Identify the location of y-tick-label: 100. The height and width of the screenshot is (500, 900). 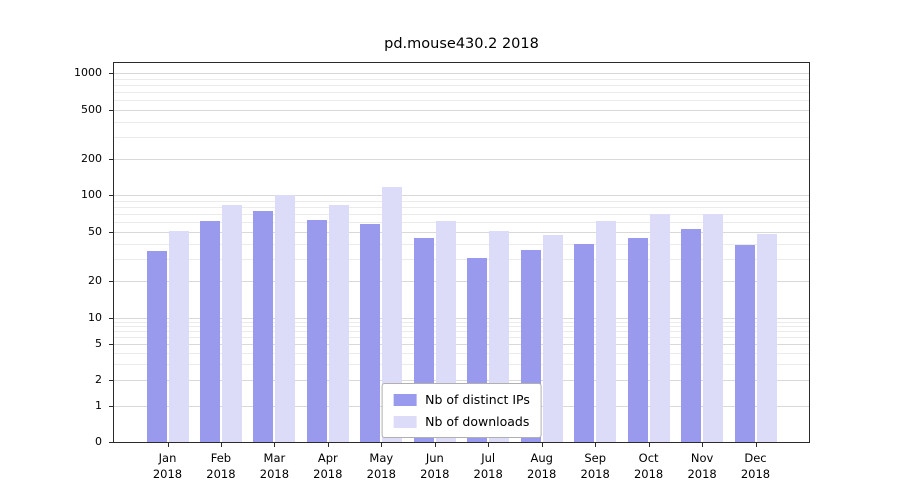
(91, 195).